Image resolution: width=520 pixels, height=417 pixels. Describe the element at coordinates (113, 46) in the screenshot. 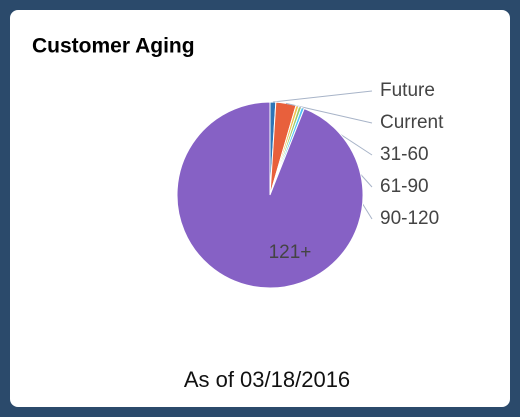

I see `chart-title: Customer Aging` at that location.